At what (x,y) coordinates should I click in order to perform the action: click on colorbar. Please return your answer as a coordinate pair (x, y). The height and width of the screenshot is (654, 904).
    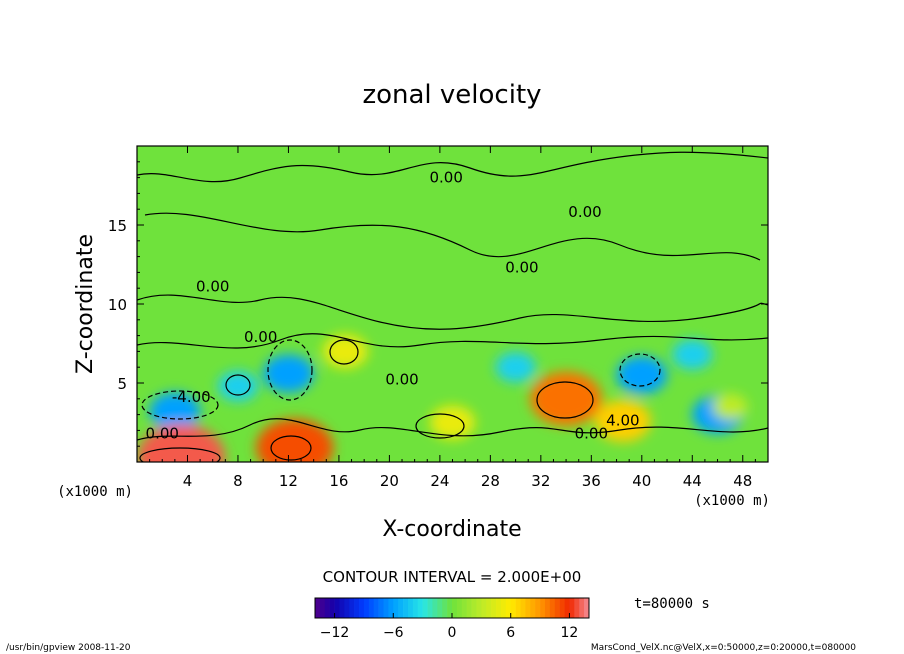
    Looking at the image, I should click on (452, 608).